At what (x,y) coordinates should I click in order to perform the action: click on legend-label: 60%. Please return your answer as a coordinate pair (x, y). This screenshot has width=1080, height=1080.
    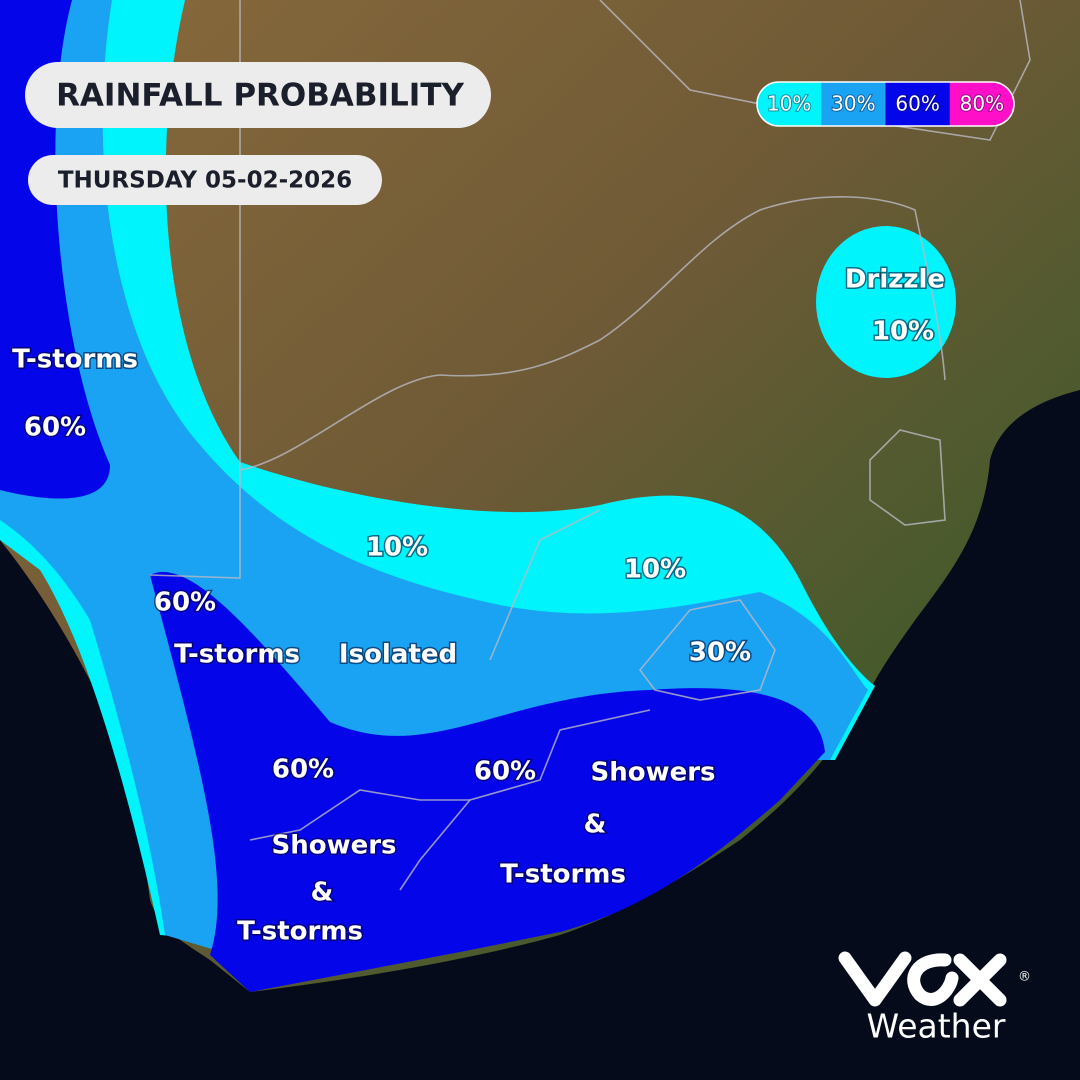
    Looking at the image, I should click on (917, 104).